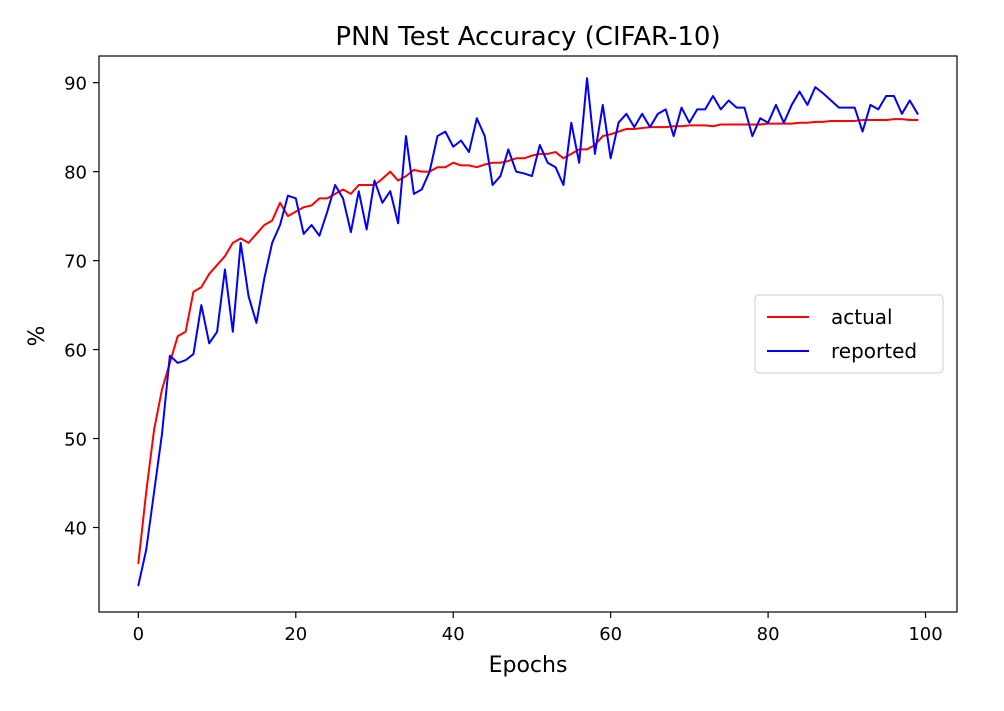 The image size is (1004, 711). Describe the element at coordinates (610, 634) in the screenshot. I see `x-tick-label: 60` at that location.